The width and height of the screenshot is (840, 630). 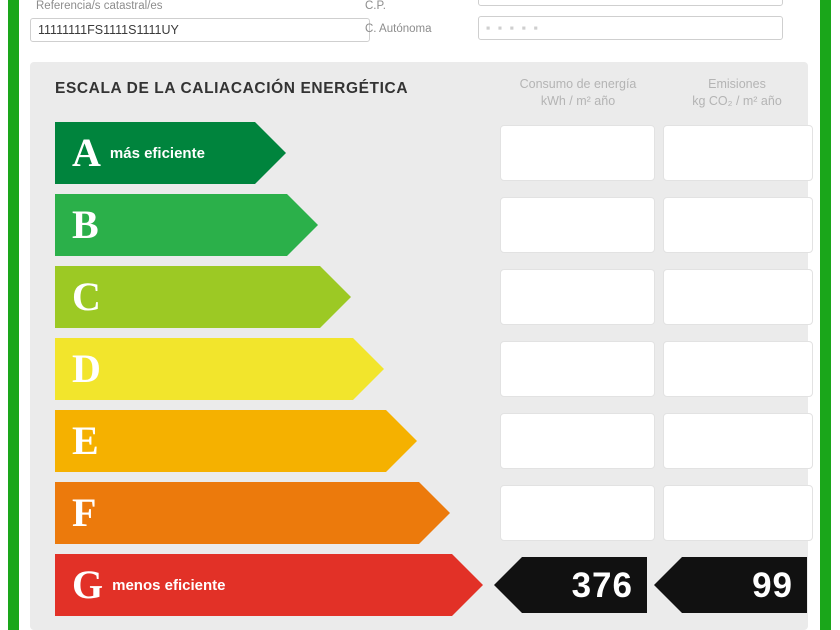 What do you see at coordinates (375, 6) in the screenshot?
I see `label-codigo-postal: C.P.` at bounding box center [375, 6].